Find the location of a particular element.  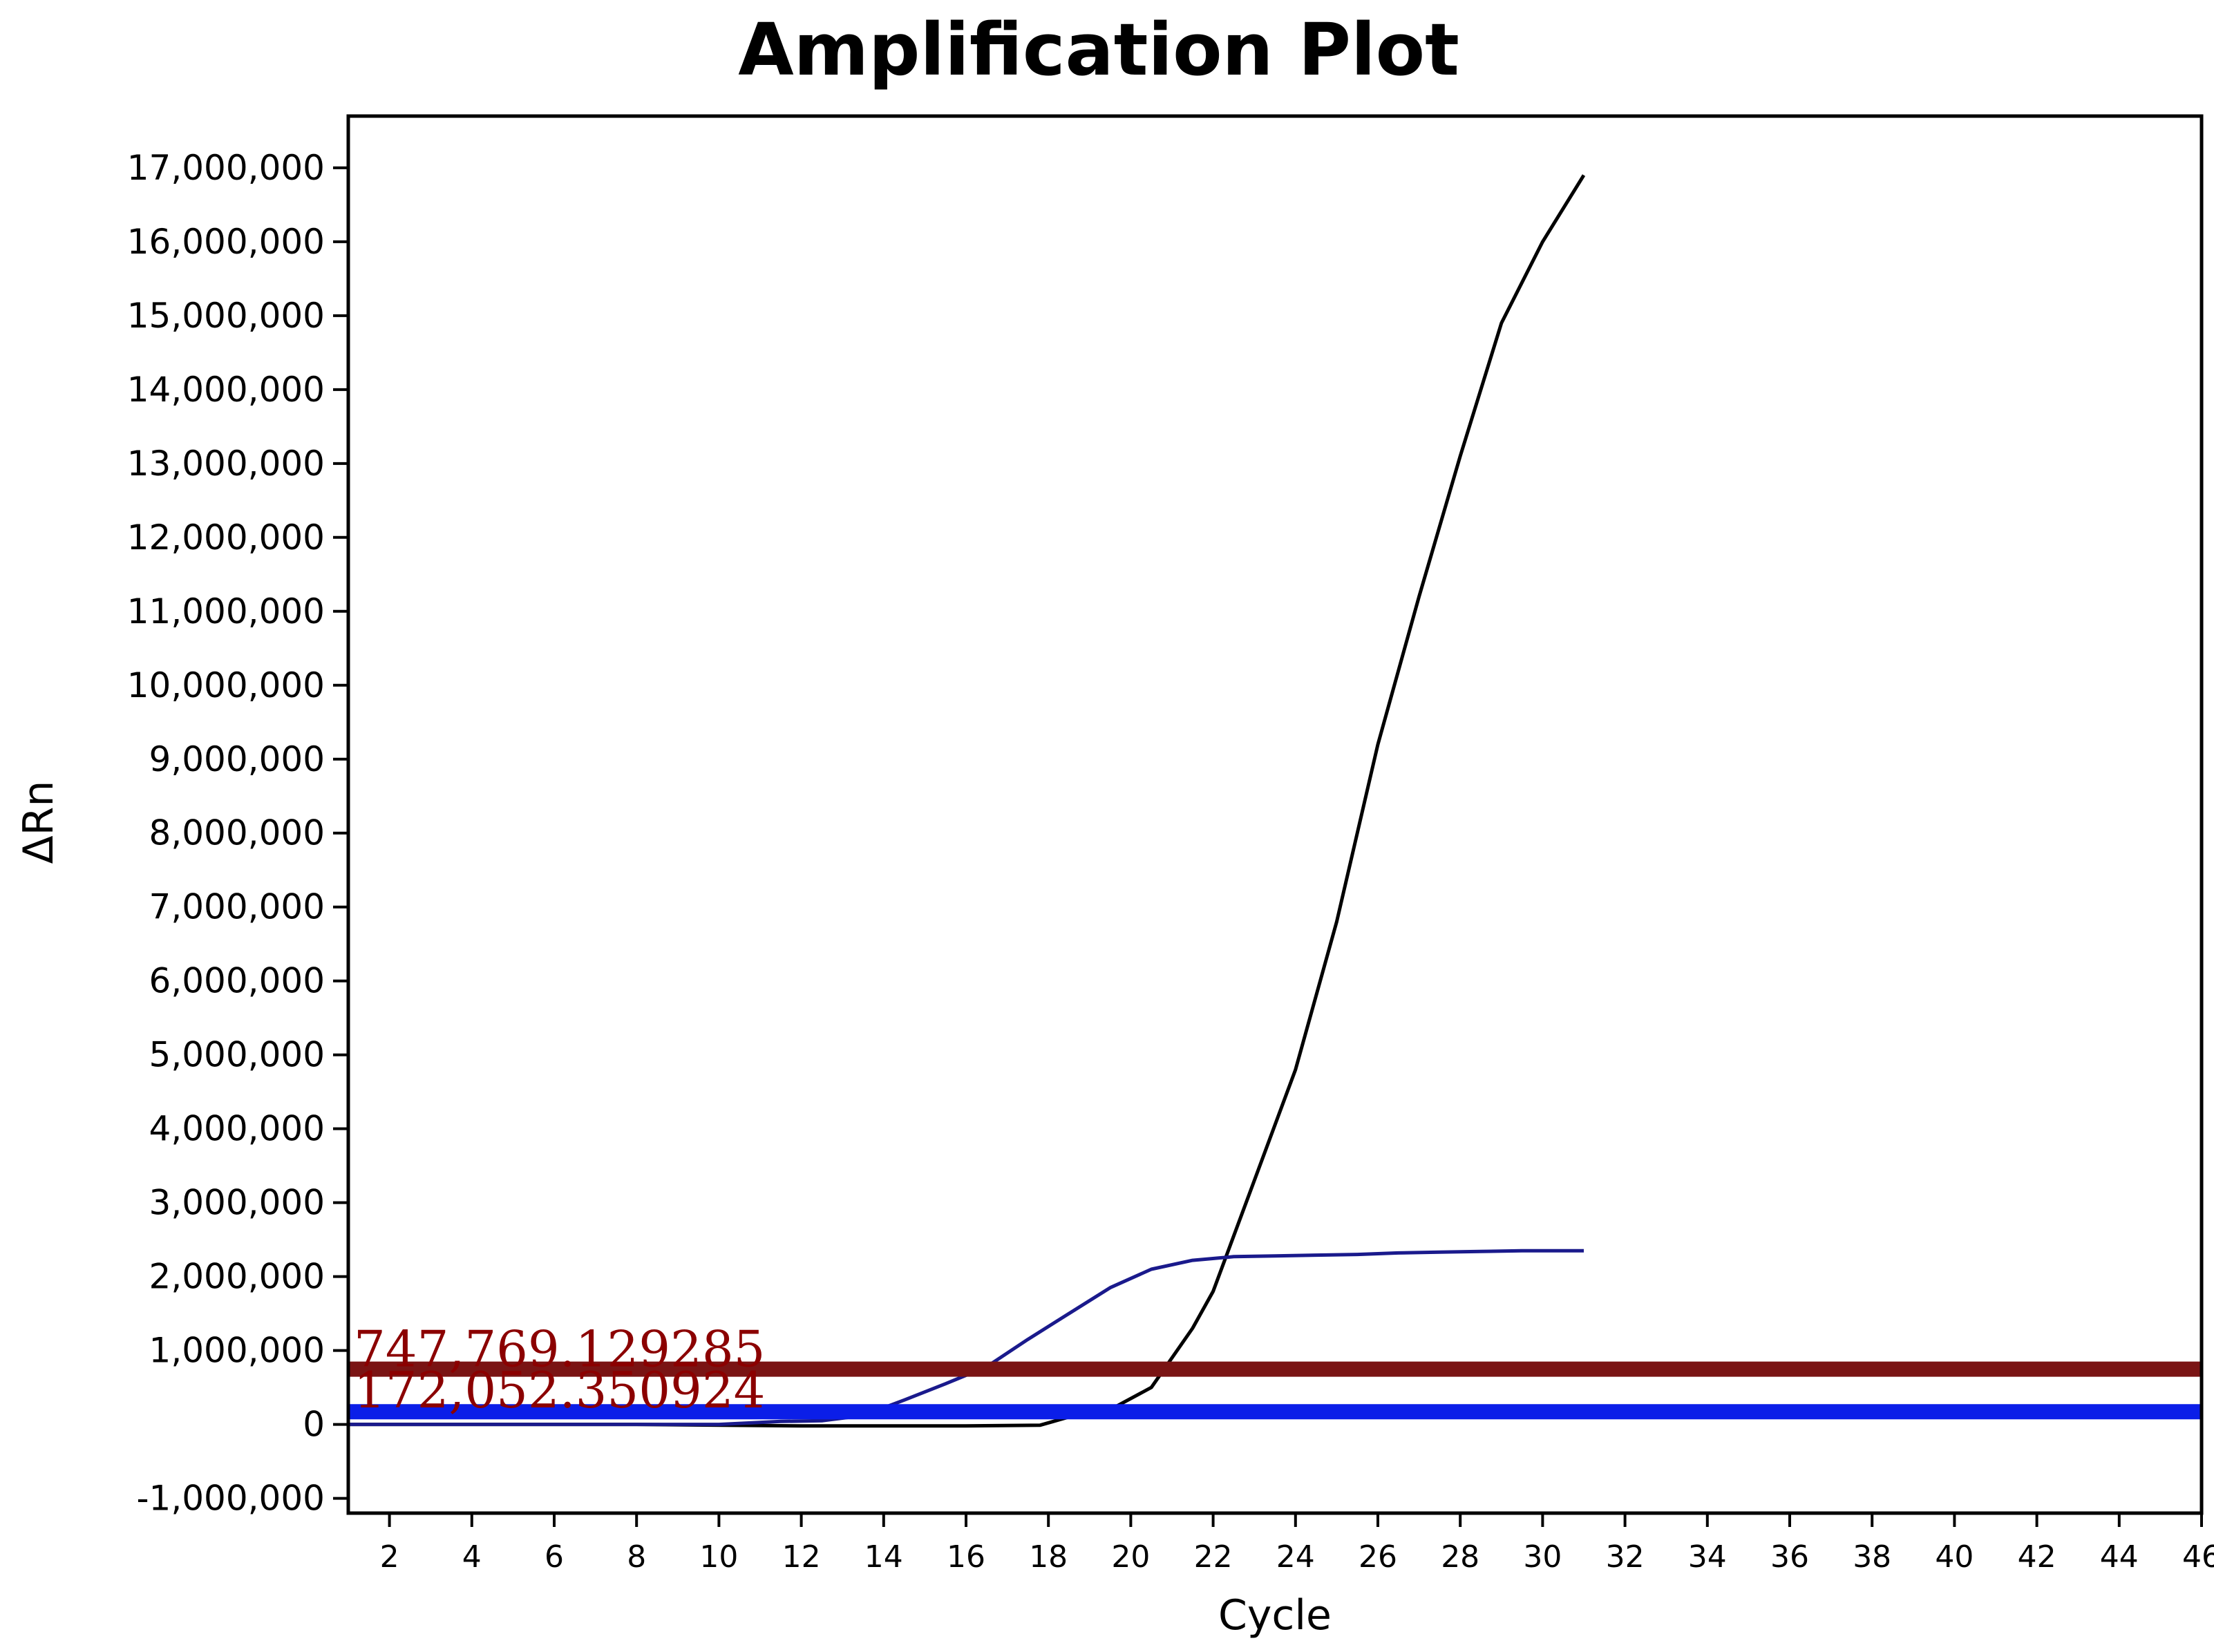

x-tick-label: 38 is located at coordinates (1872, 1557).